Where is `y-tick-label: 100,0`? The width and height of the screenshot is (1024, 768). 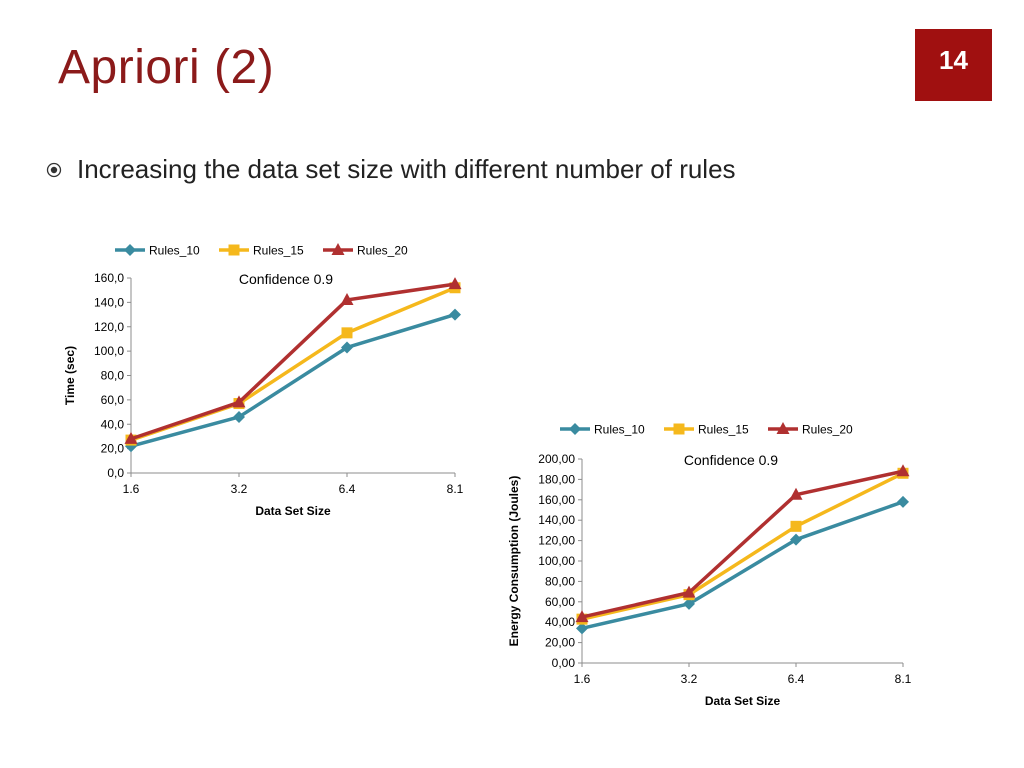
y-tick-label: 100,0 is located at coordinates (109, 351).